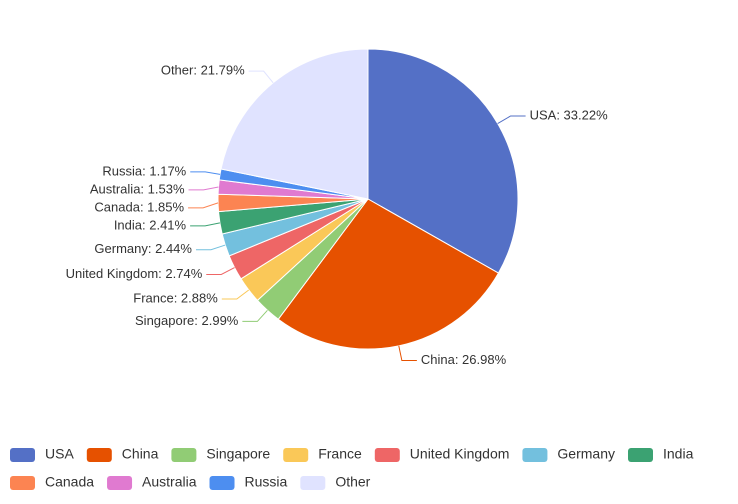  I want to click on legend-label: USA, so click(59, 454).